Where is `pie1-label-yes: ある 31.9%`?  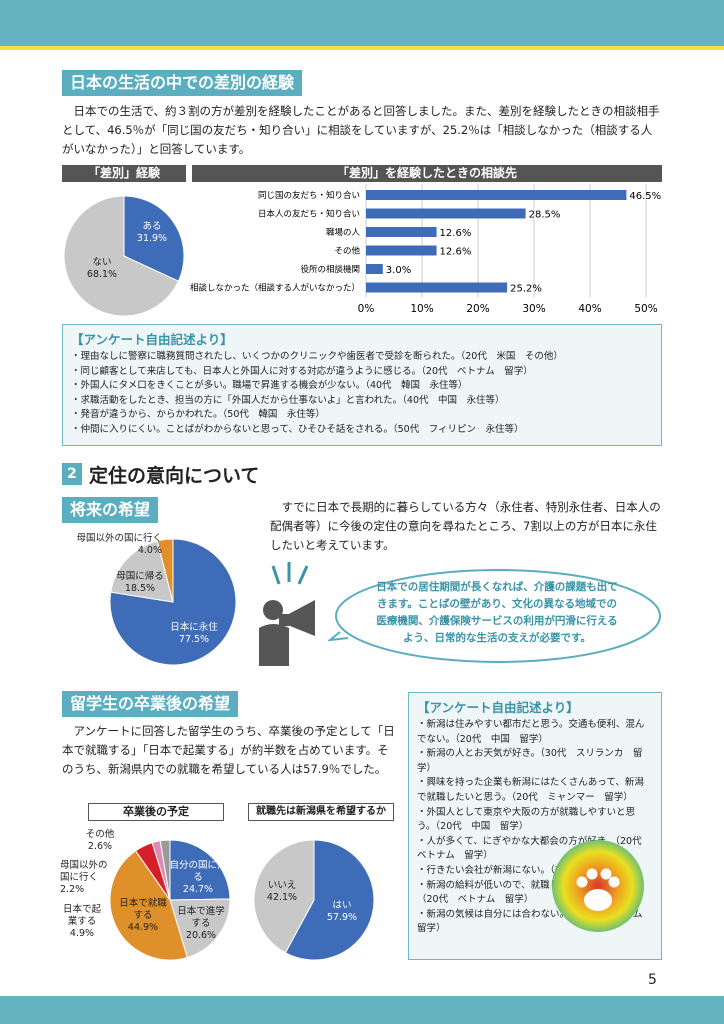 pie1-label-yes: ある 31.9% is located at coordinates (152, 232).